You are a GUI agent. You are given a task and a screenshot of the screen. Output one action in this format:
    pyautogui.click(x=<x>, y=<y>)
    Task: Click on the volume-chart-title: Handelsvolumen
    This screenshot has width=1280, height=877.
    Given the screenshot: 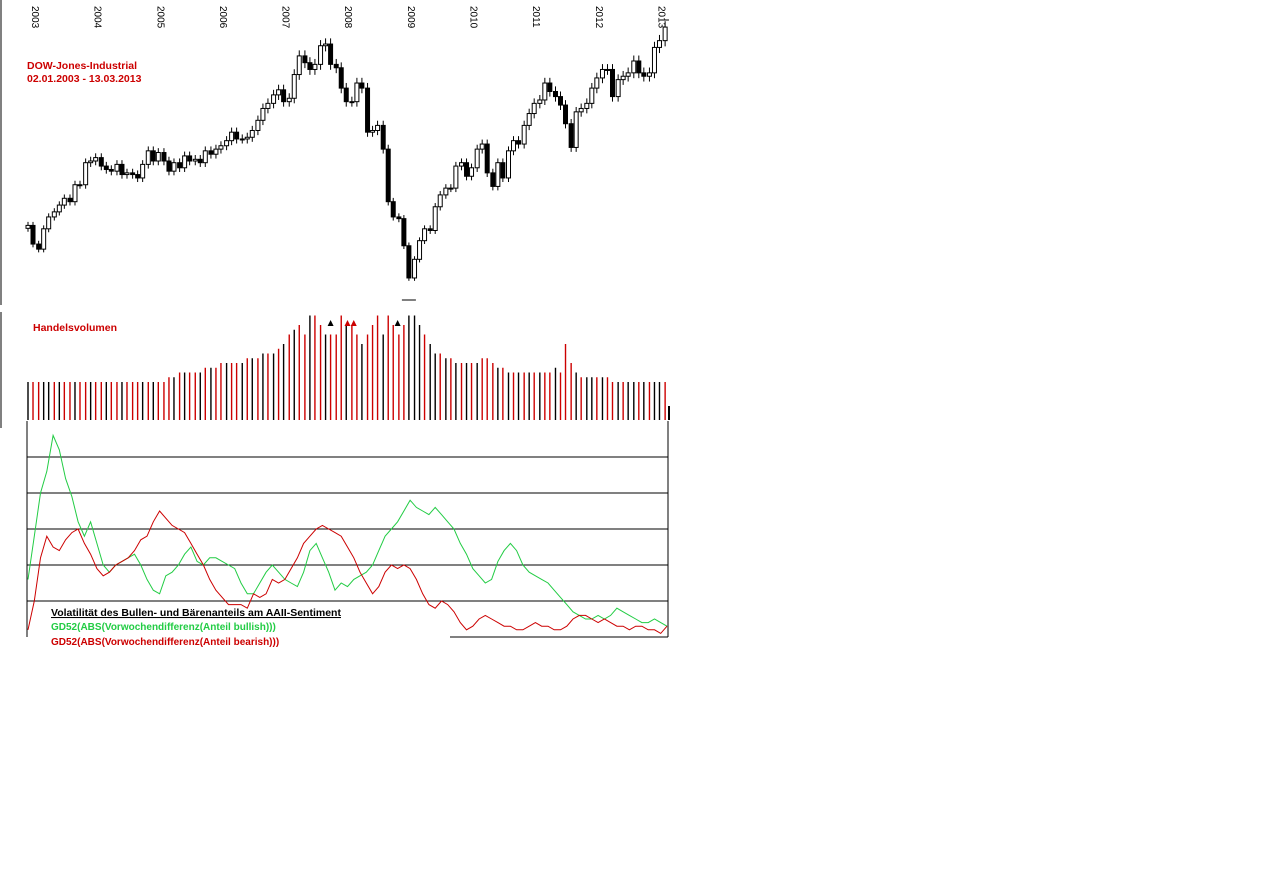 What is the action you would take?
    pyautogui.click(x=75, y=328)
    